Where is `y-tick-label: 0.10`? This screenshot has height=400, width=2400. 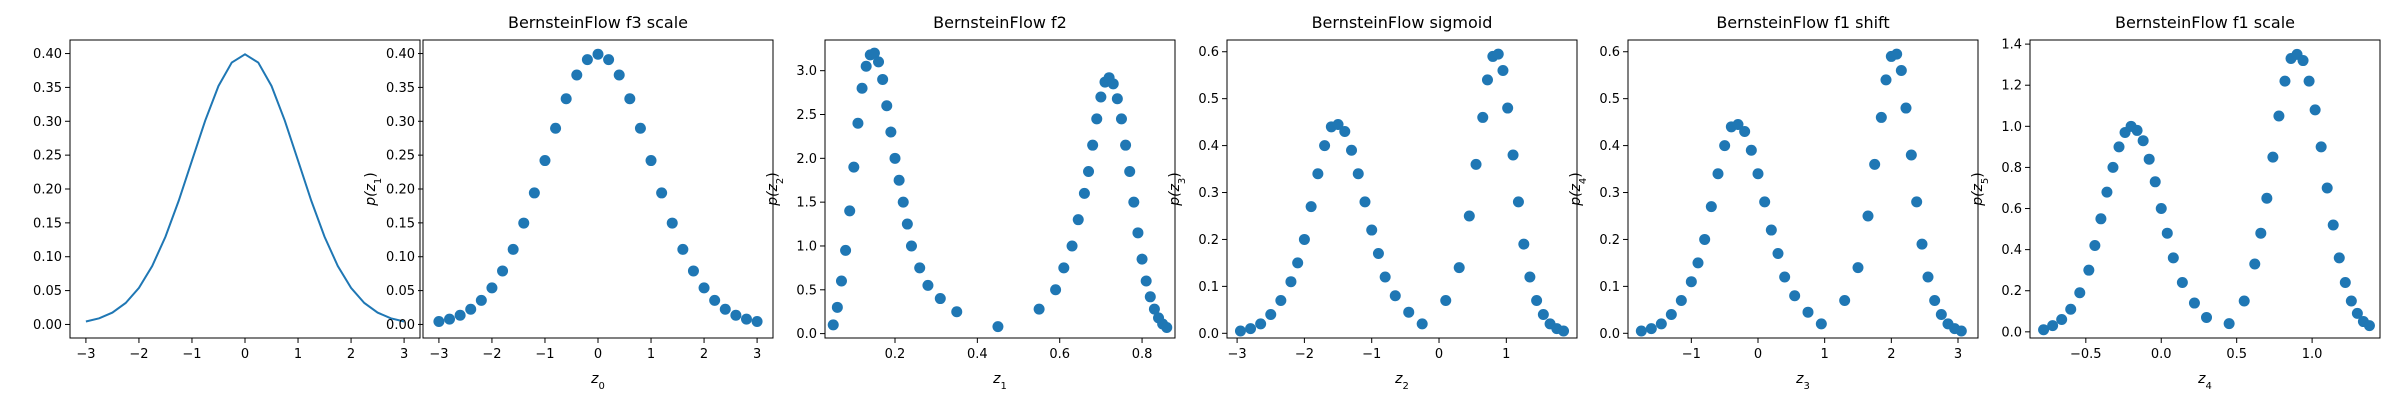 y-tick-label: 0.10 is located at coordinates (47, 257).